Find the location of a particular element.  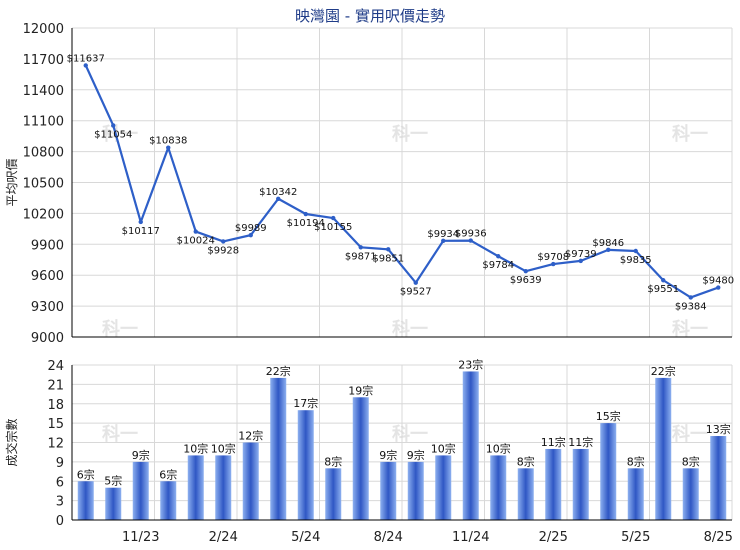

count-data-label: 13宗 is located at coordinates (718, 429).